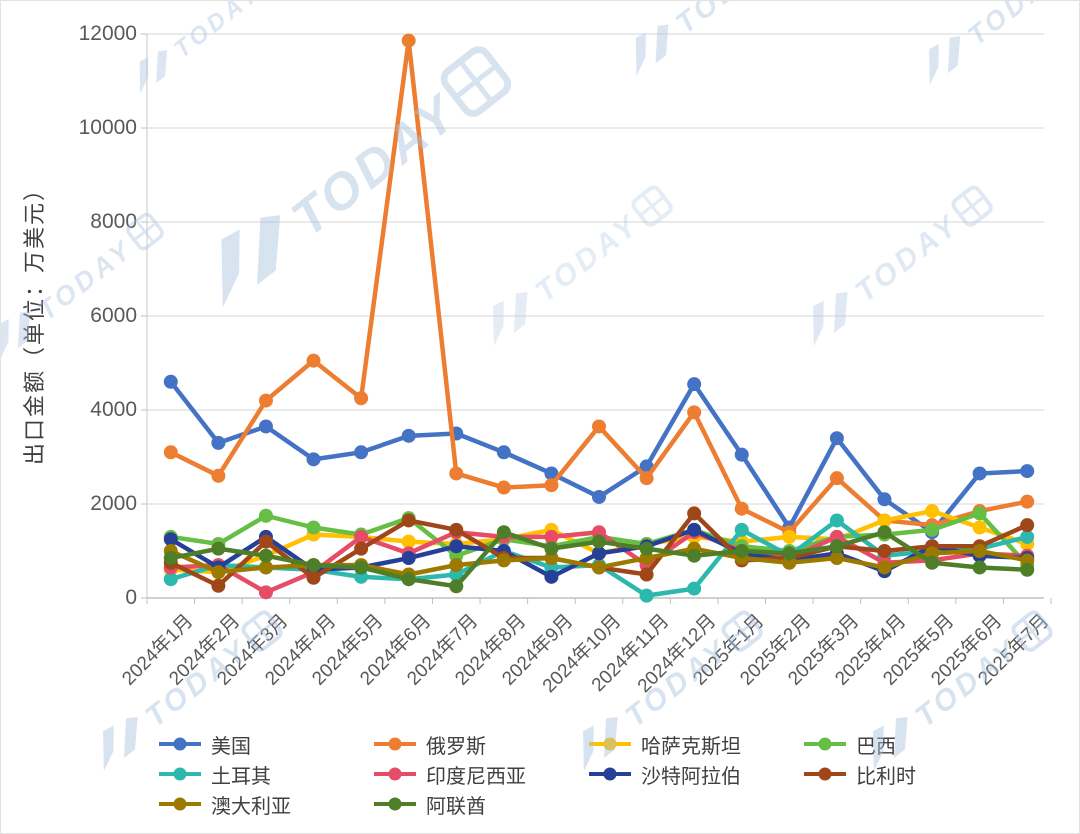 Image resolution: width=1080 pixels, height=834 pixels. I want to click on series-line-美国, so click(599, 457).